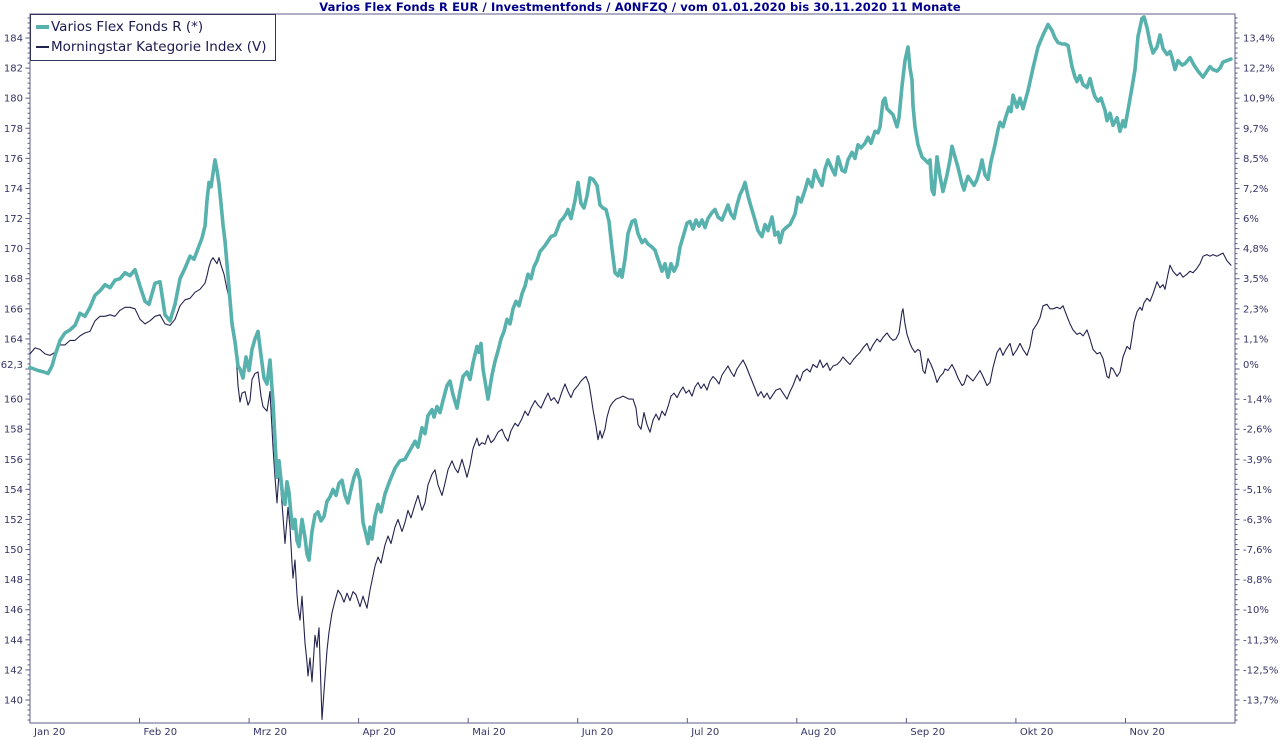  What do you see at coordinates (13, 460) in the screenshot?
I see `y-axis-left-label: 156` at bounding box center [13, 460].